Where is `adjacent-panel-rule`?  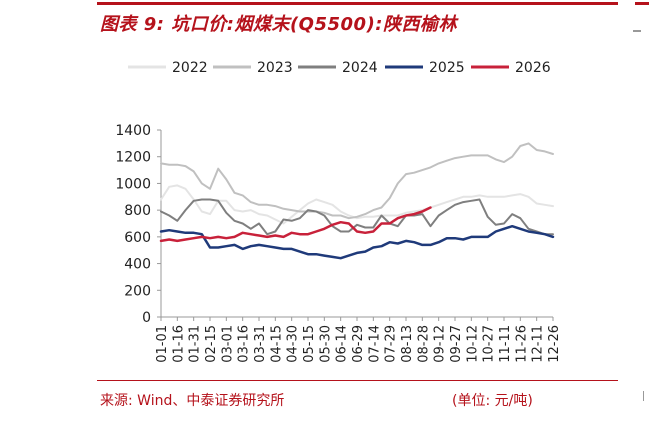
adjacent-panel-rule is located at coordinates (642, 3).